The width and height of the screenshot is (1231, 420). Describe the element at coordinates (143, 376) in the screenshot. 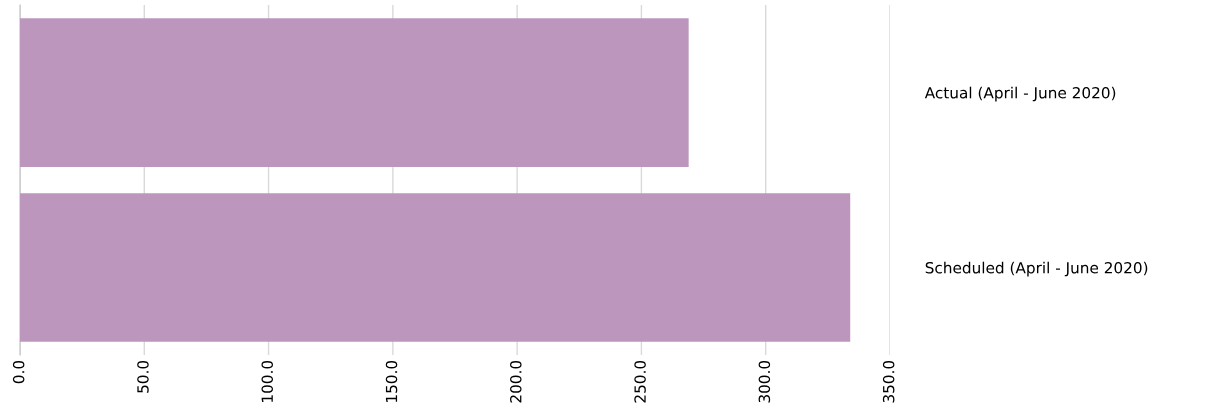

I see `x-tick-label: 50.0` at that location.